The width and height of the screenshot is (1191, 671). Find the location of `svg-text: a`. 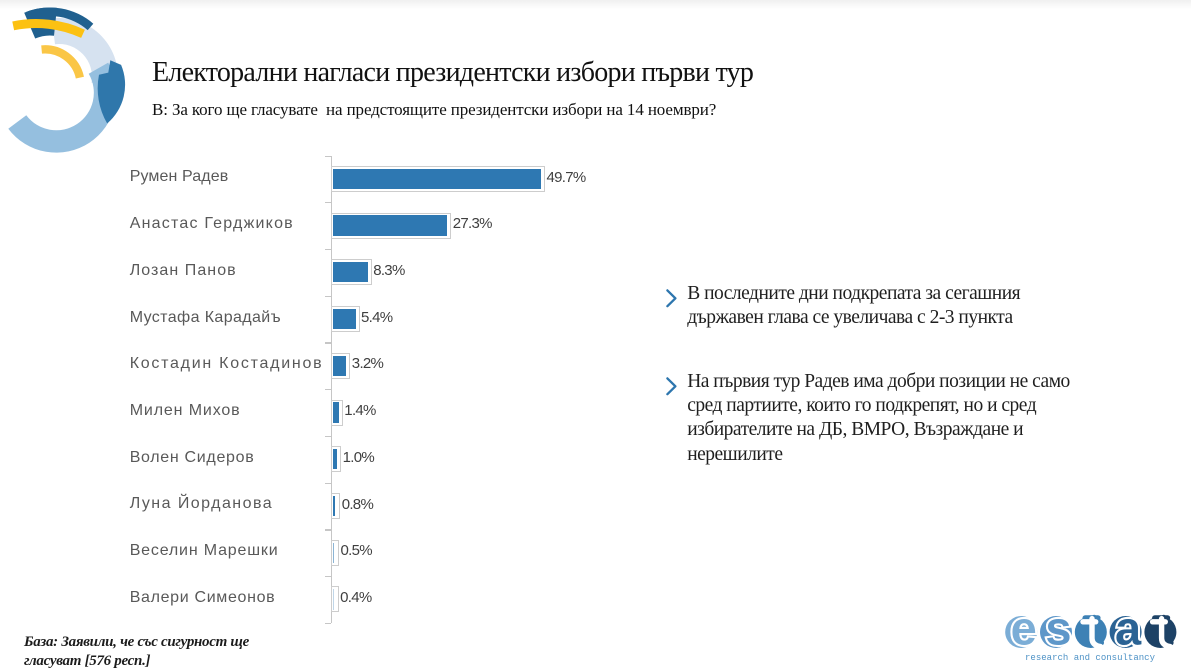

svg-text: a is located at coordinates (1128, 628).